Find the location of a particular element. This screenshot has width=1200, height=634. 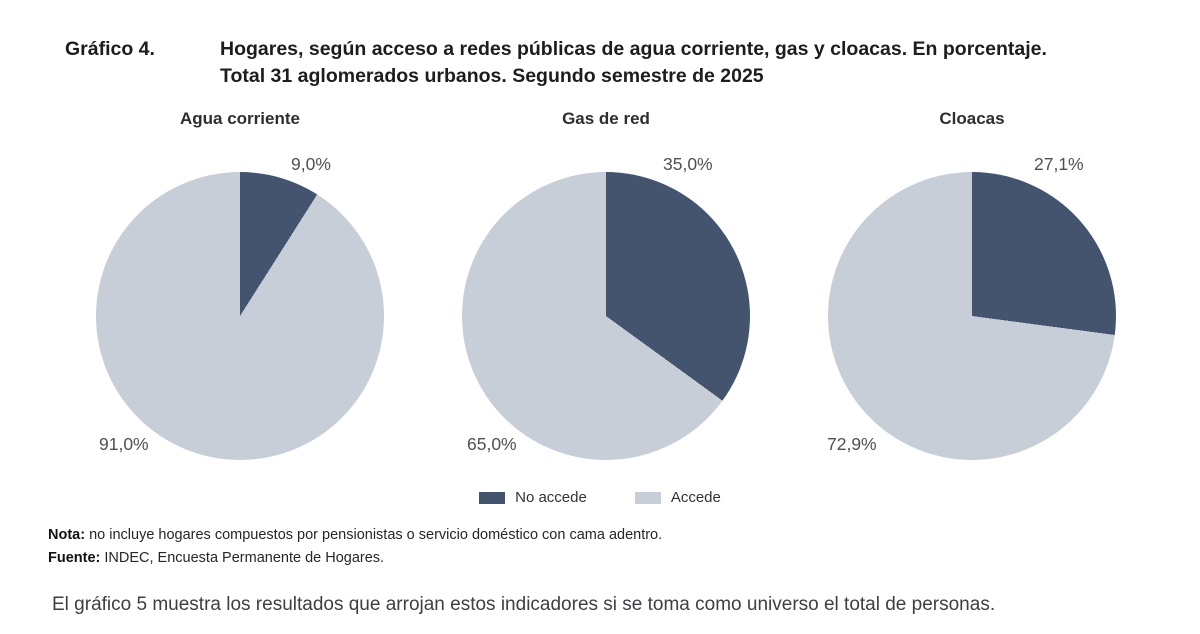

legend-item-no-accede: No accede is located at coordinates (533, 497).